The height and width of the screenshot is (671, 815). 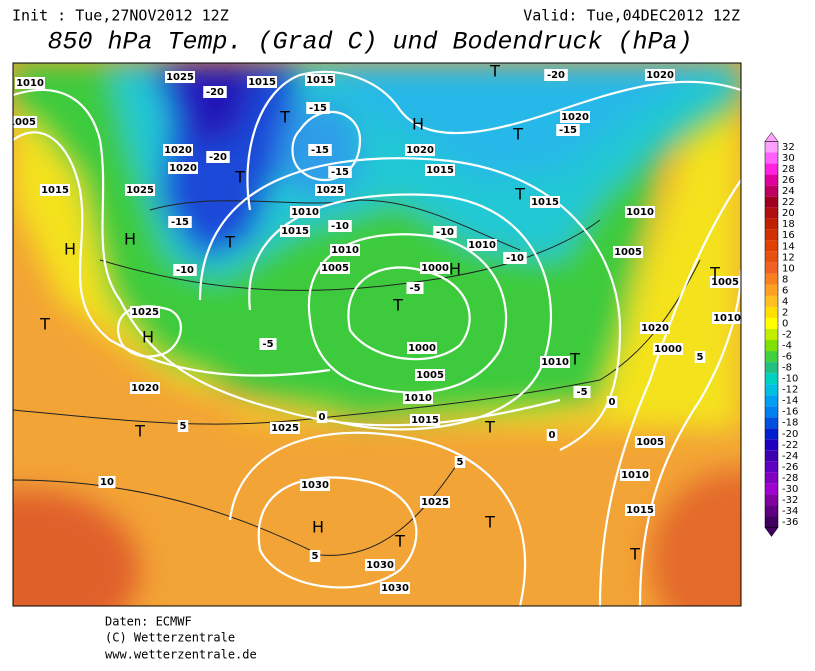 I want to click on colorbar-tick-label: -32, so click(x=790, y=500).